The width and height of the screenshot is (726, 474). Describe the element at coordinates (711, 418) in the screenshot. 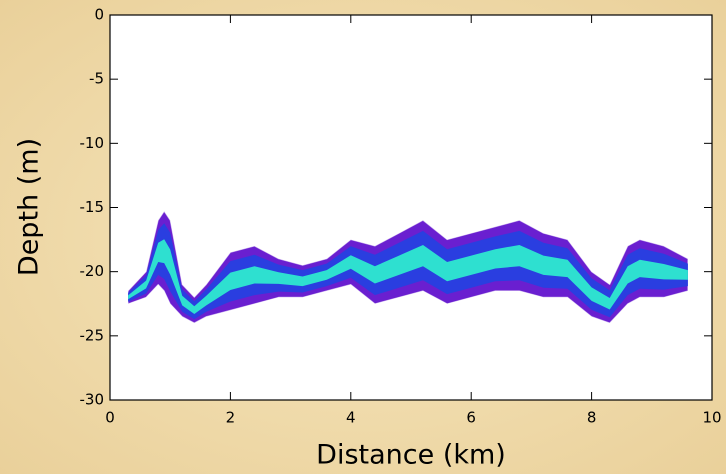

I see `x-tick-label: 10` at that location.